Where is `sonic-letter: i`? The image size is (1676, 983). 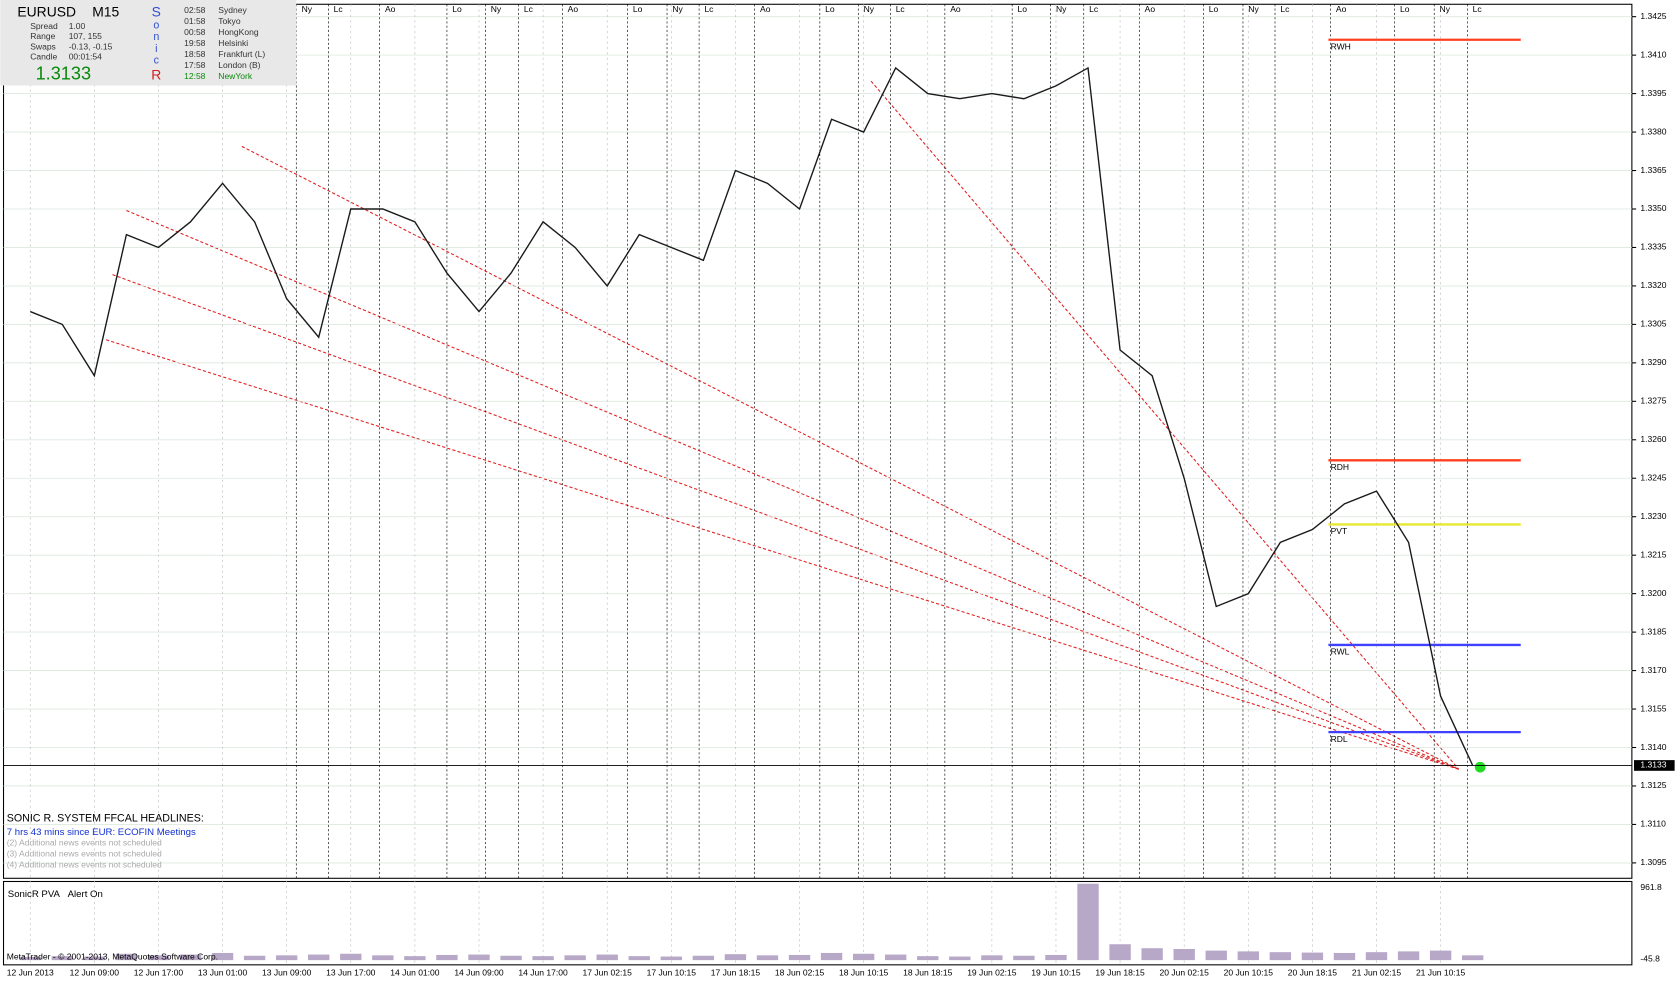
sonic-letter: i is located at coordinates (156, 49).